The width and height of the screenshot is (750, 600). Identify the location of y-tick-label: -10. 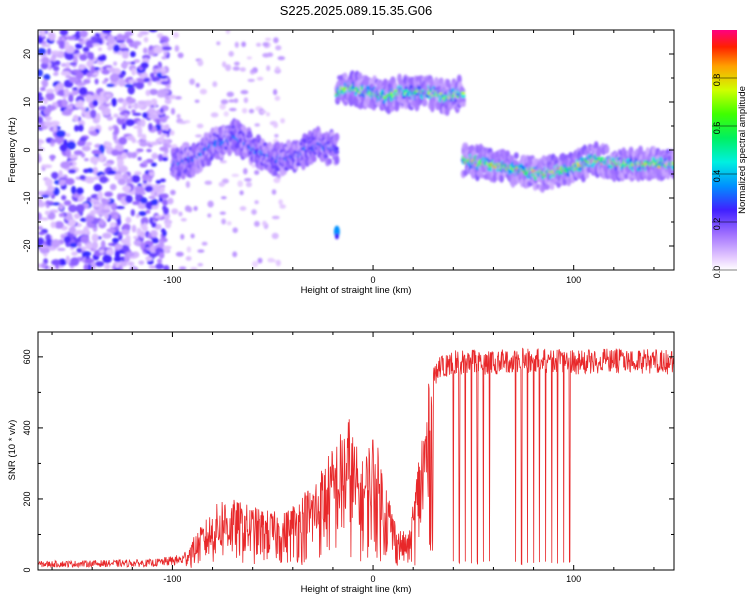
(27, 197).